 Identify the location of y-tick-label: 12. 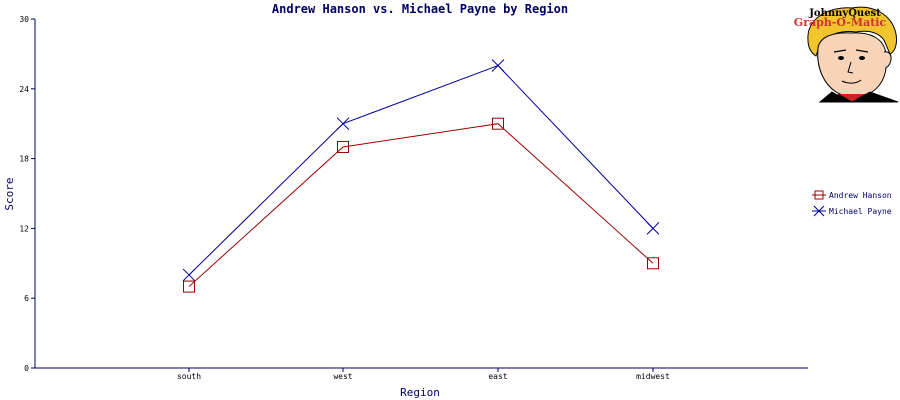
(24, 228).